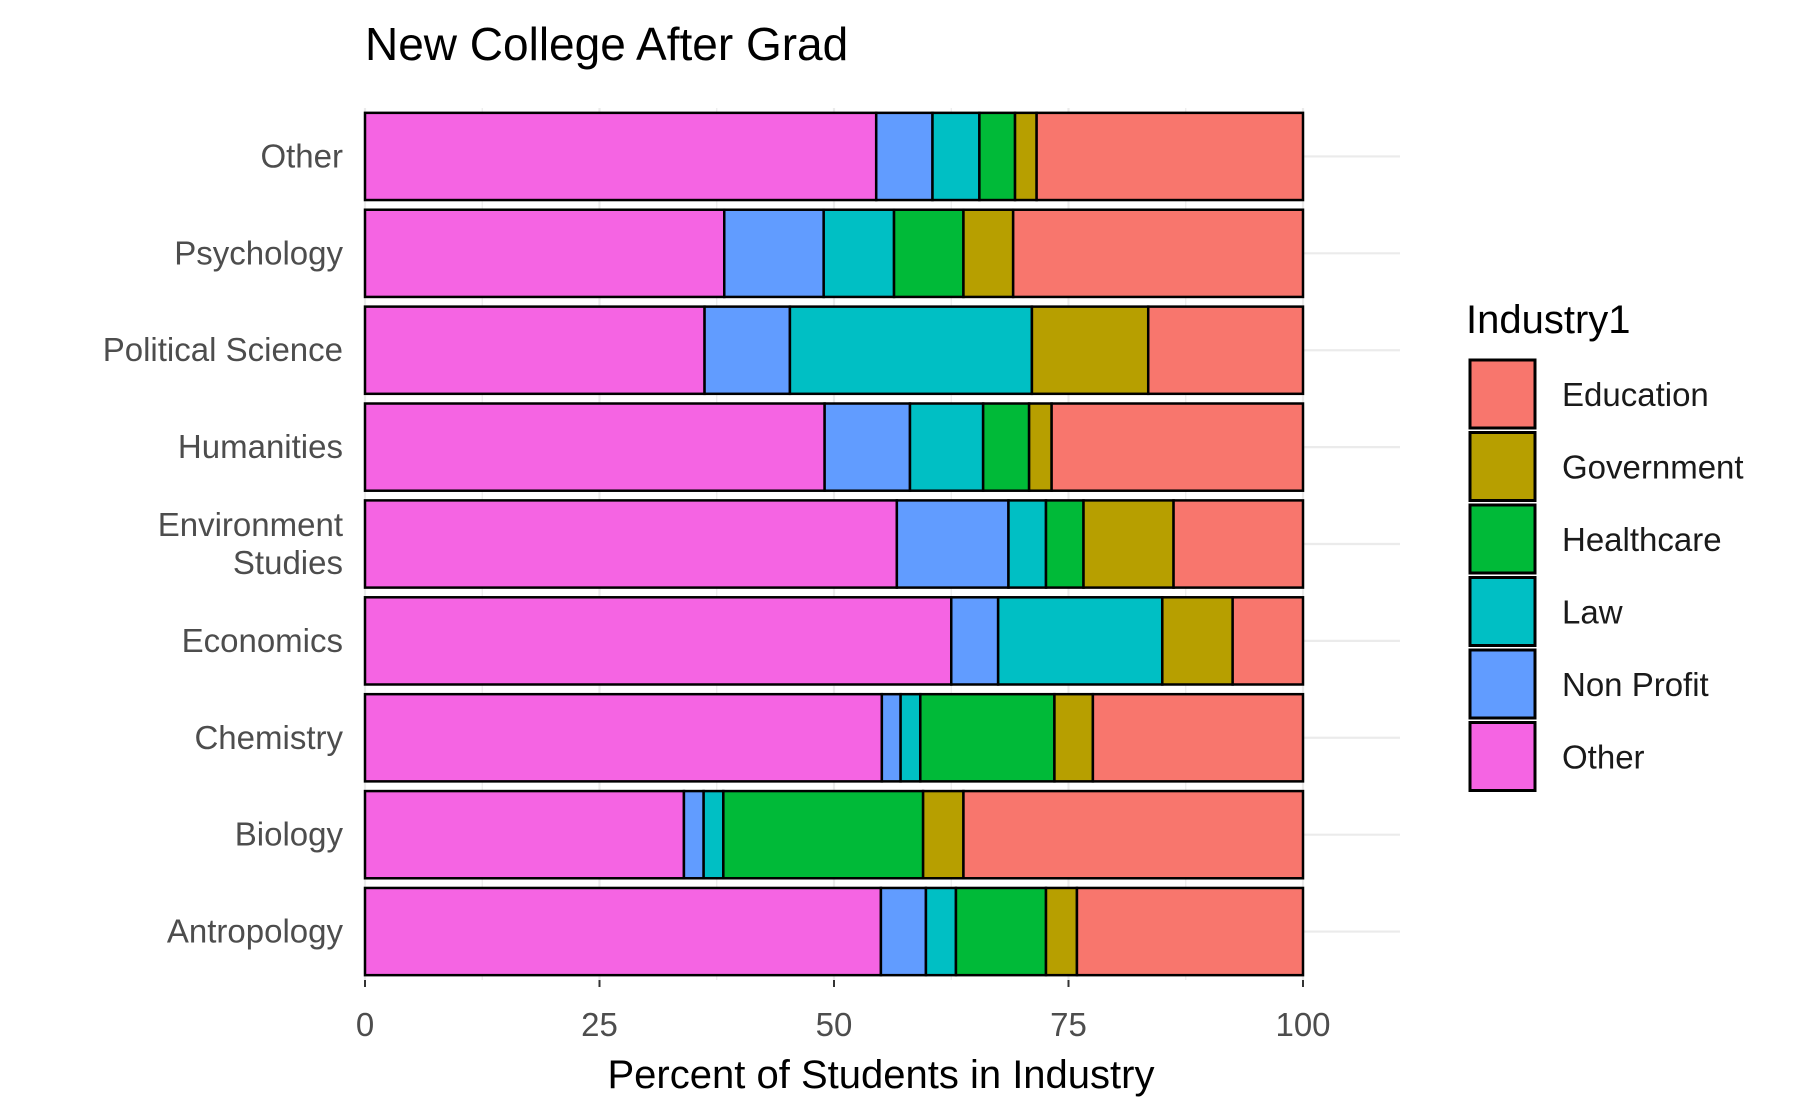 The width and height of the screenshot is (1800, 1118). What do you see at coordinates (1068, 1024) in the screenshot?
I see `x-tick-label: 75` at bounding box center [1068, 1024].